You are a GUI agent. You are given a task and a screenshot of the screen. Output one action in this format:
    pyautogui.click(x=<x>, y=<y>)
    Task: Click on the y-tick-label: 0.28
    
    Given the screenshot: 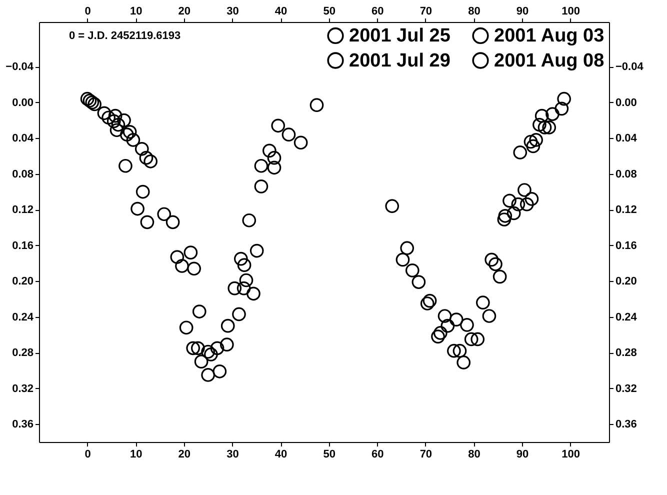 What is the action you would take?
    pyautogui.click(x=23, y=353)
    